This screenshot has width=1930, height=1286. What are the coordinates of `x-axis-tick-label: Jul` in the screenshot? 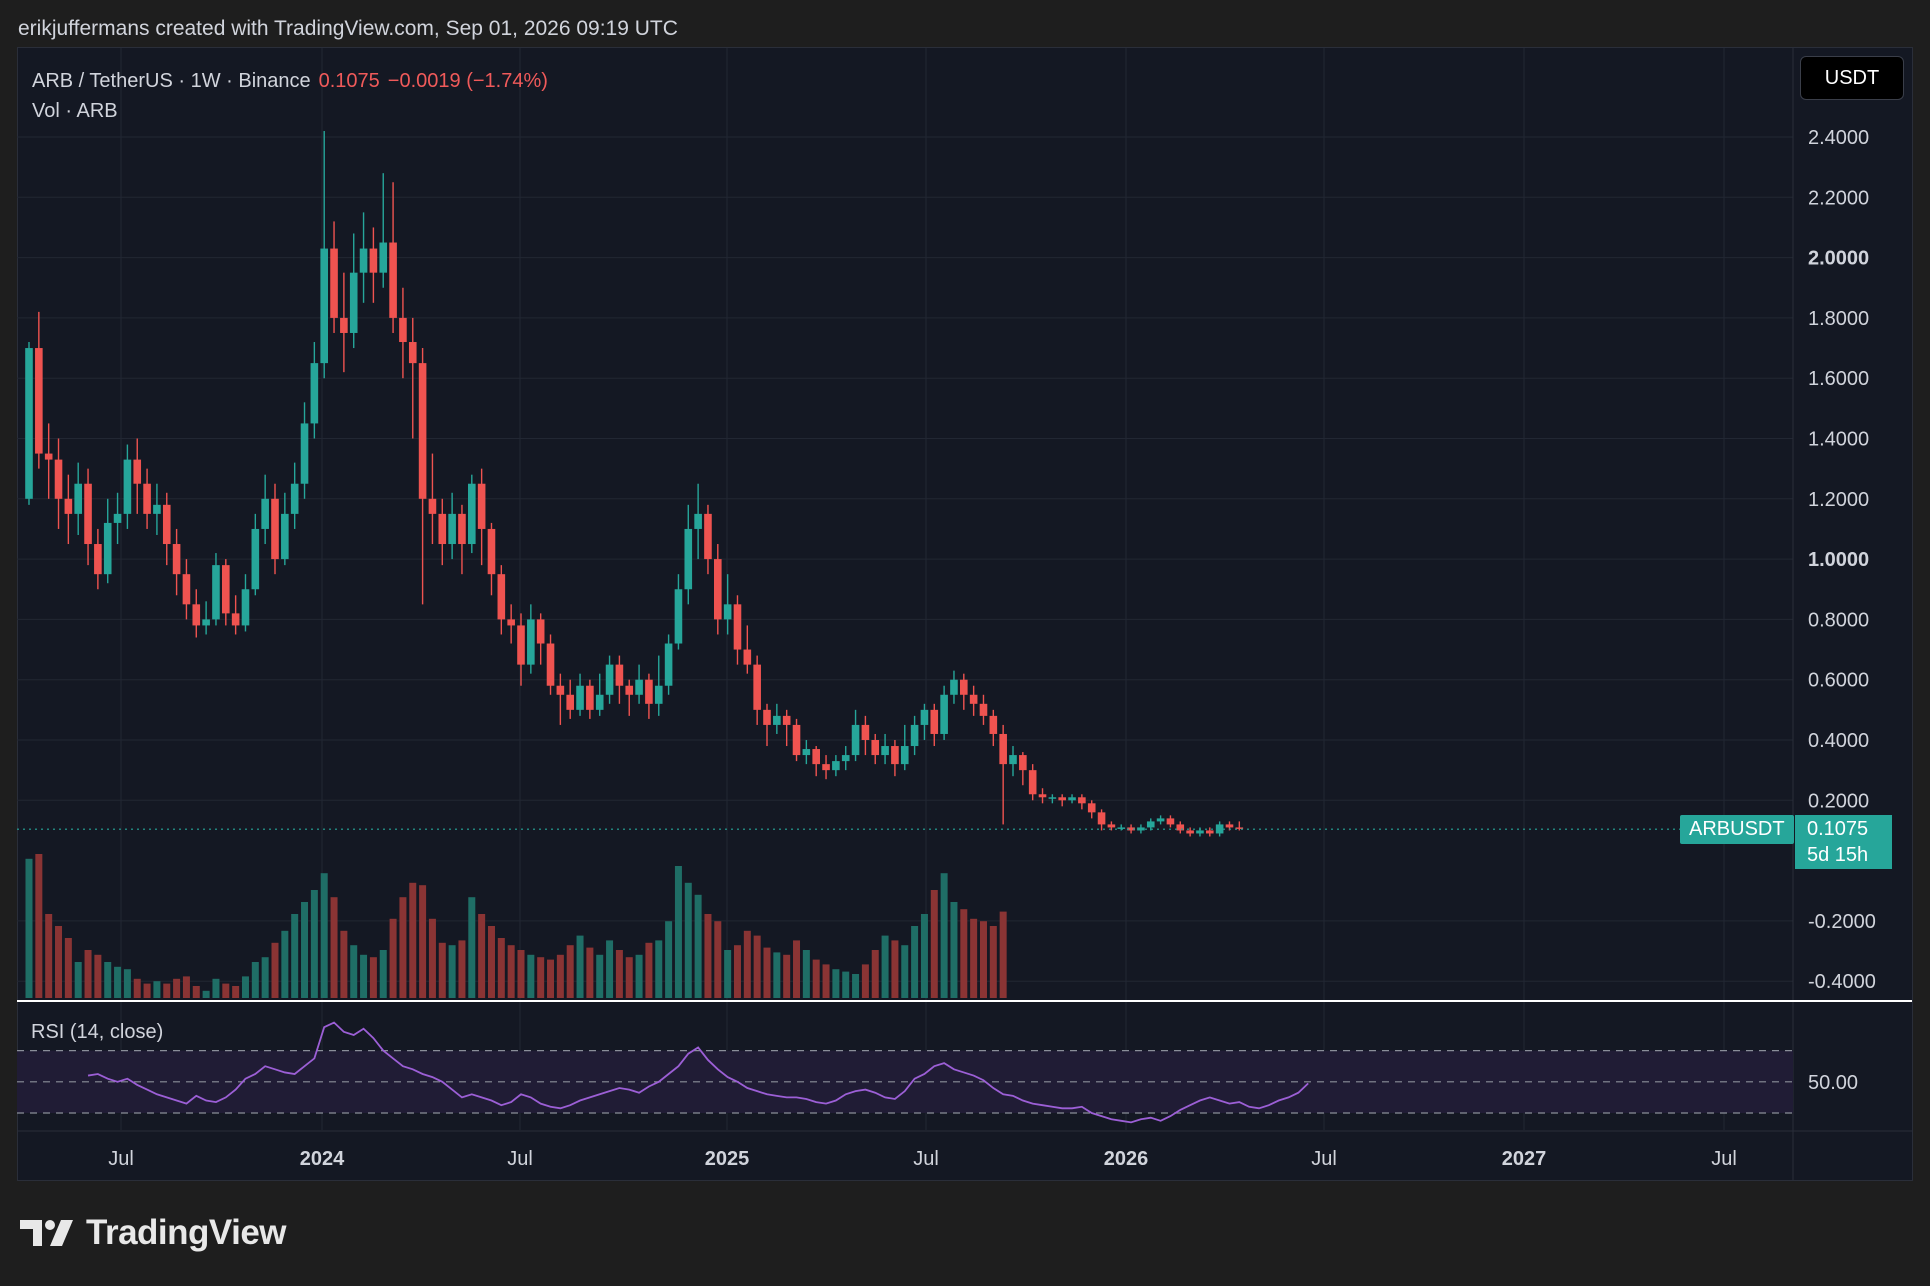 It's located at (1324, 1159).